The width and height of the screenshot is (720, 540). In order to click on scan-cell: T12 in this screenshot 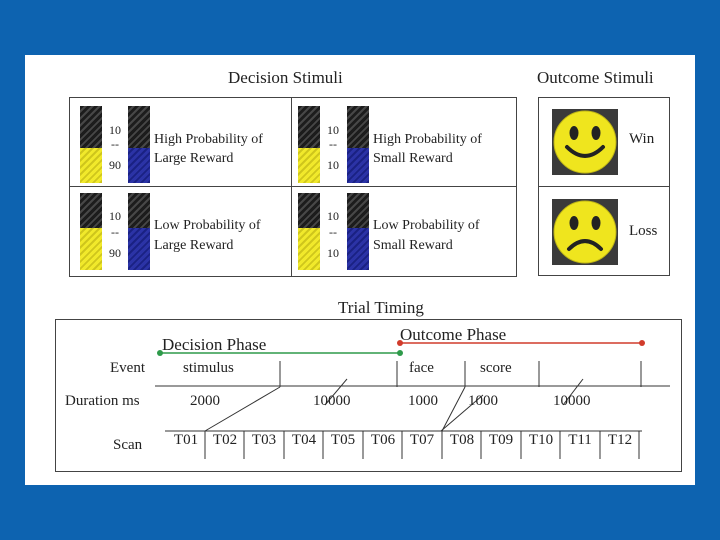, I will do `click(620, 440)`.